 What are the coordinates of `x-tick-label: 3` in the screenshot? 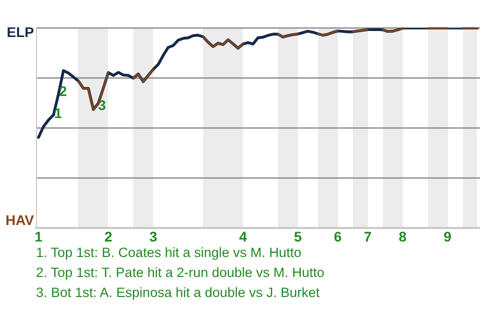 It's located at (153, 236).